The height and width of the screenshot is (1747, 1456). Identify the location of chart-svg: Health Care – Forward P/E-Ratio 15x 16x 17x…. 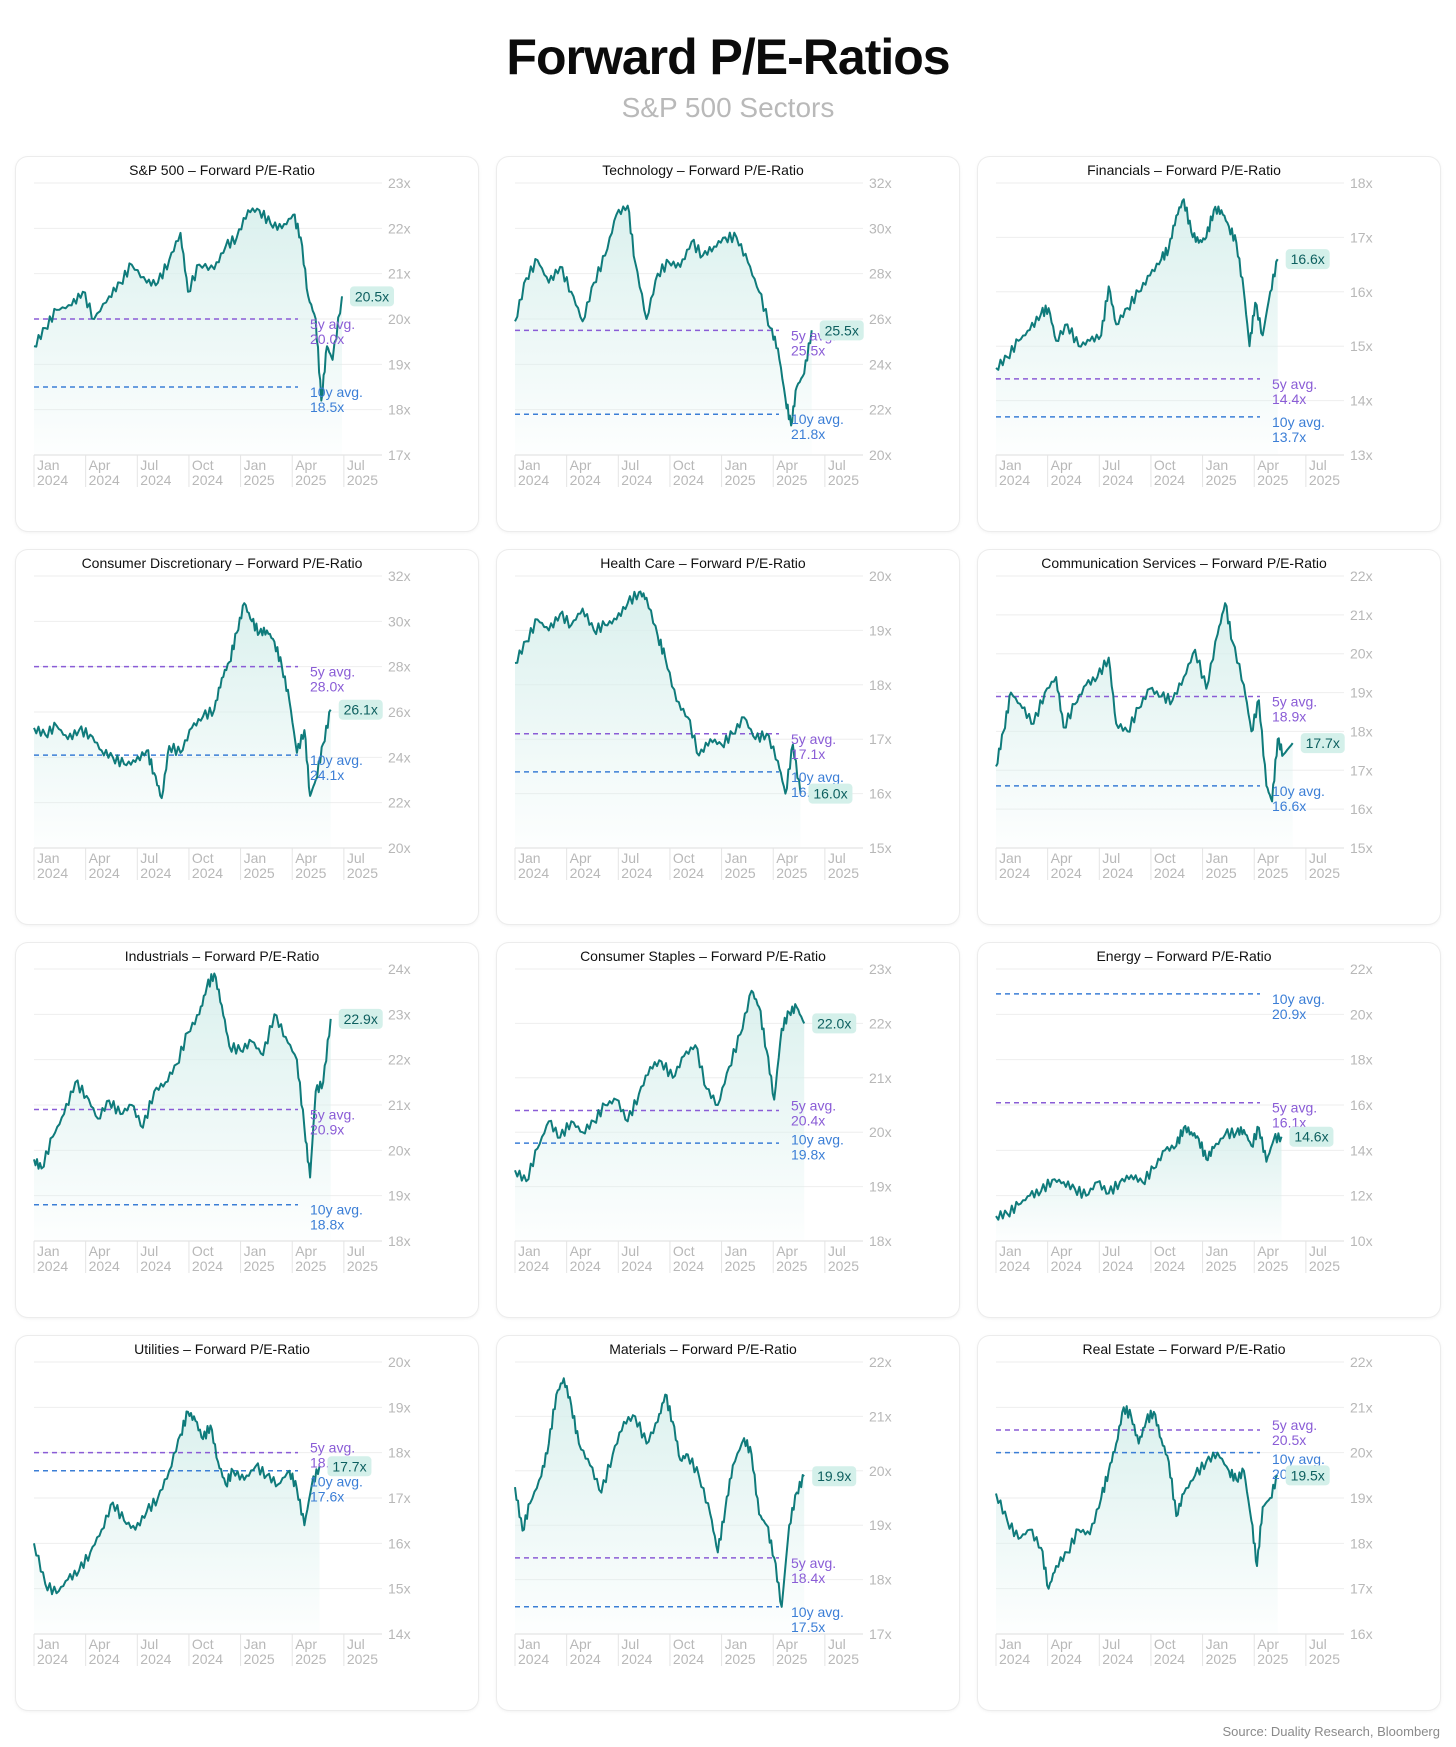
(703, 718).